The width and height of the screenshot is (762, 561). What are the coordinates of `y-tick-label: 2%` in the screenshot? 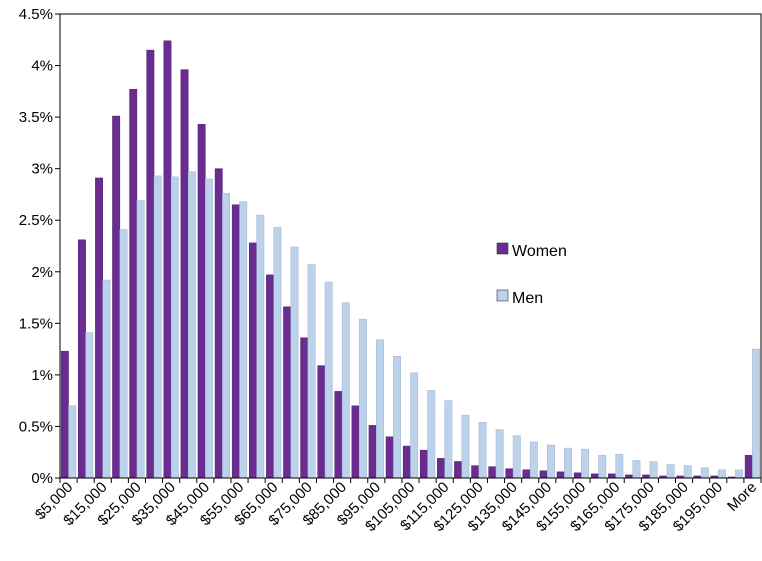 It's located at (42, 272).